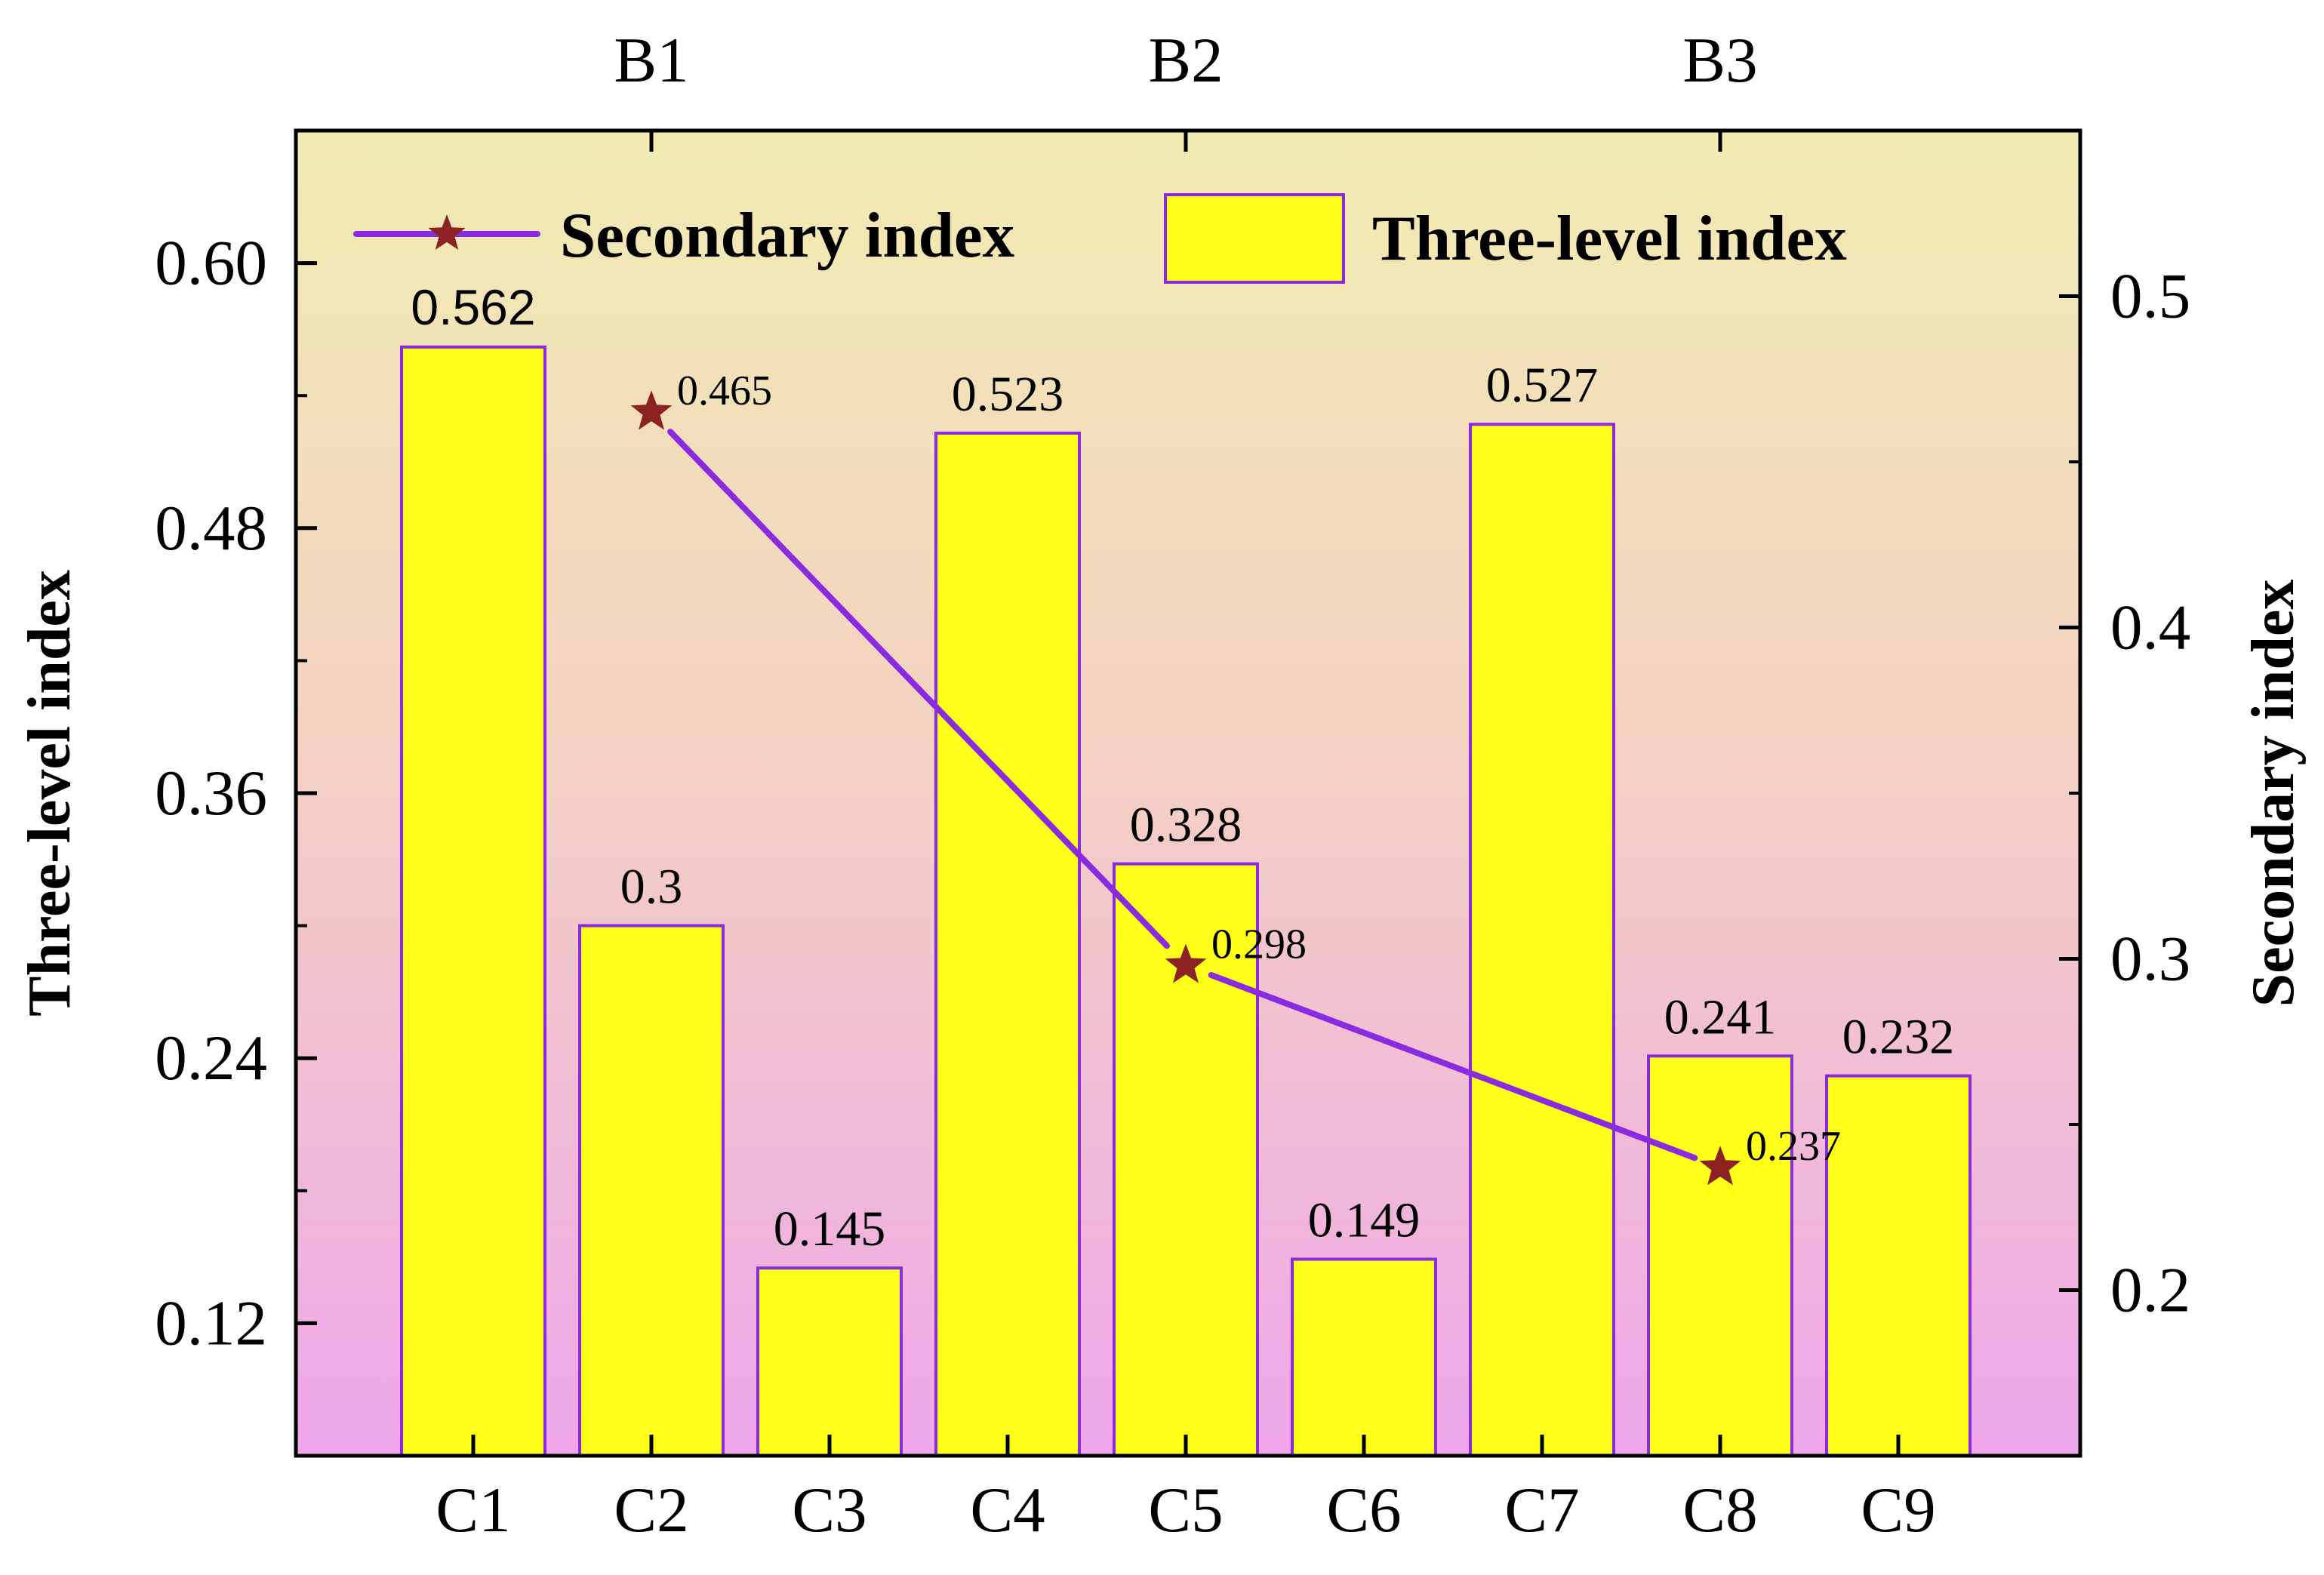 This screenshot has width=2324, height=1575. What do you see at coordinates (473, 1510) in the screenshot?
I see `category-label-C1: C1` at bounding box center [473, 1510].